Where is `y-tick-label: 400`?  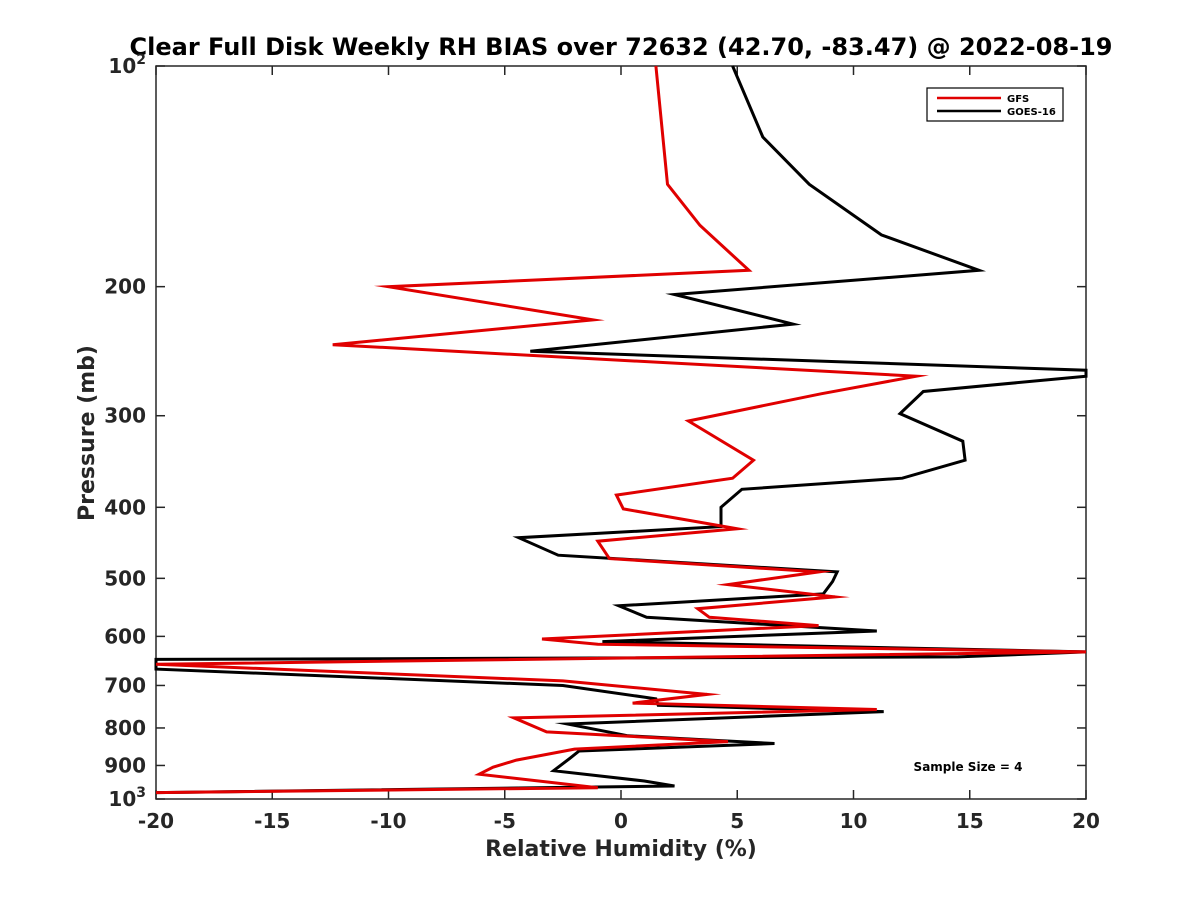 y-tick-label: 400 is located at coordinates (125, 507).